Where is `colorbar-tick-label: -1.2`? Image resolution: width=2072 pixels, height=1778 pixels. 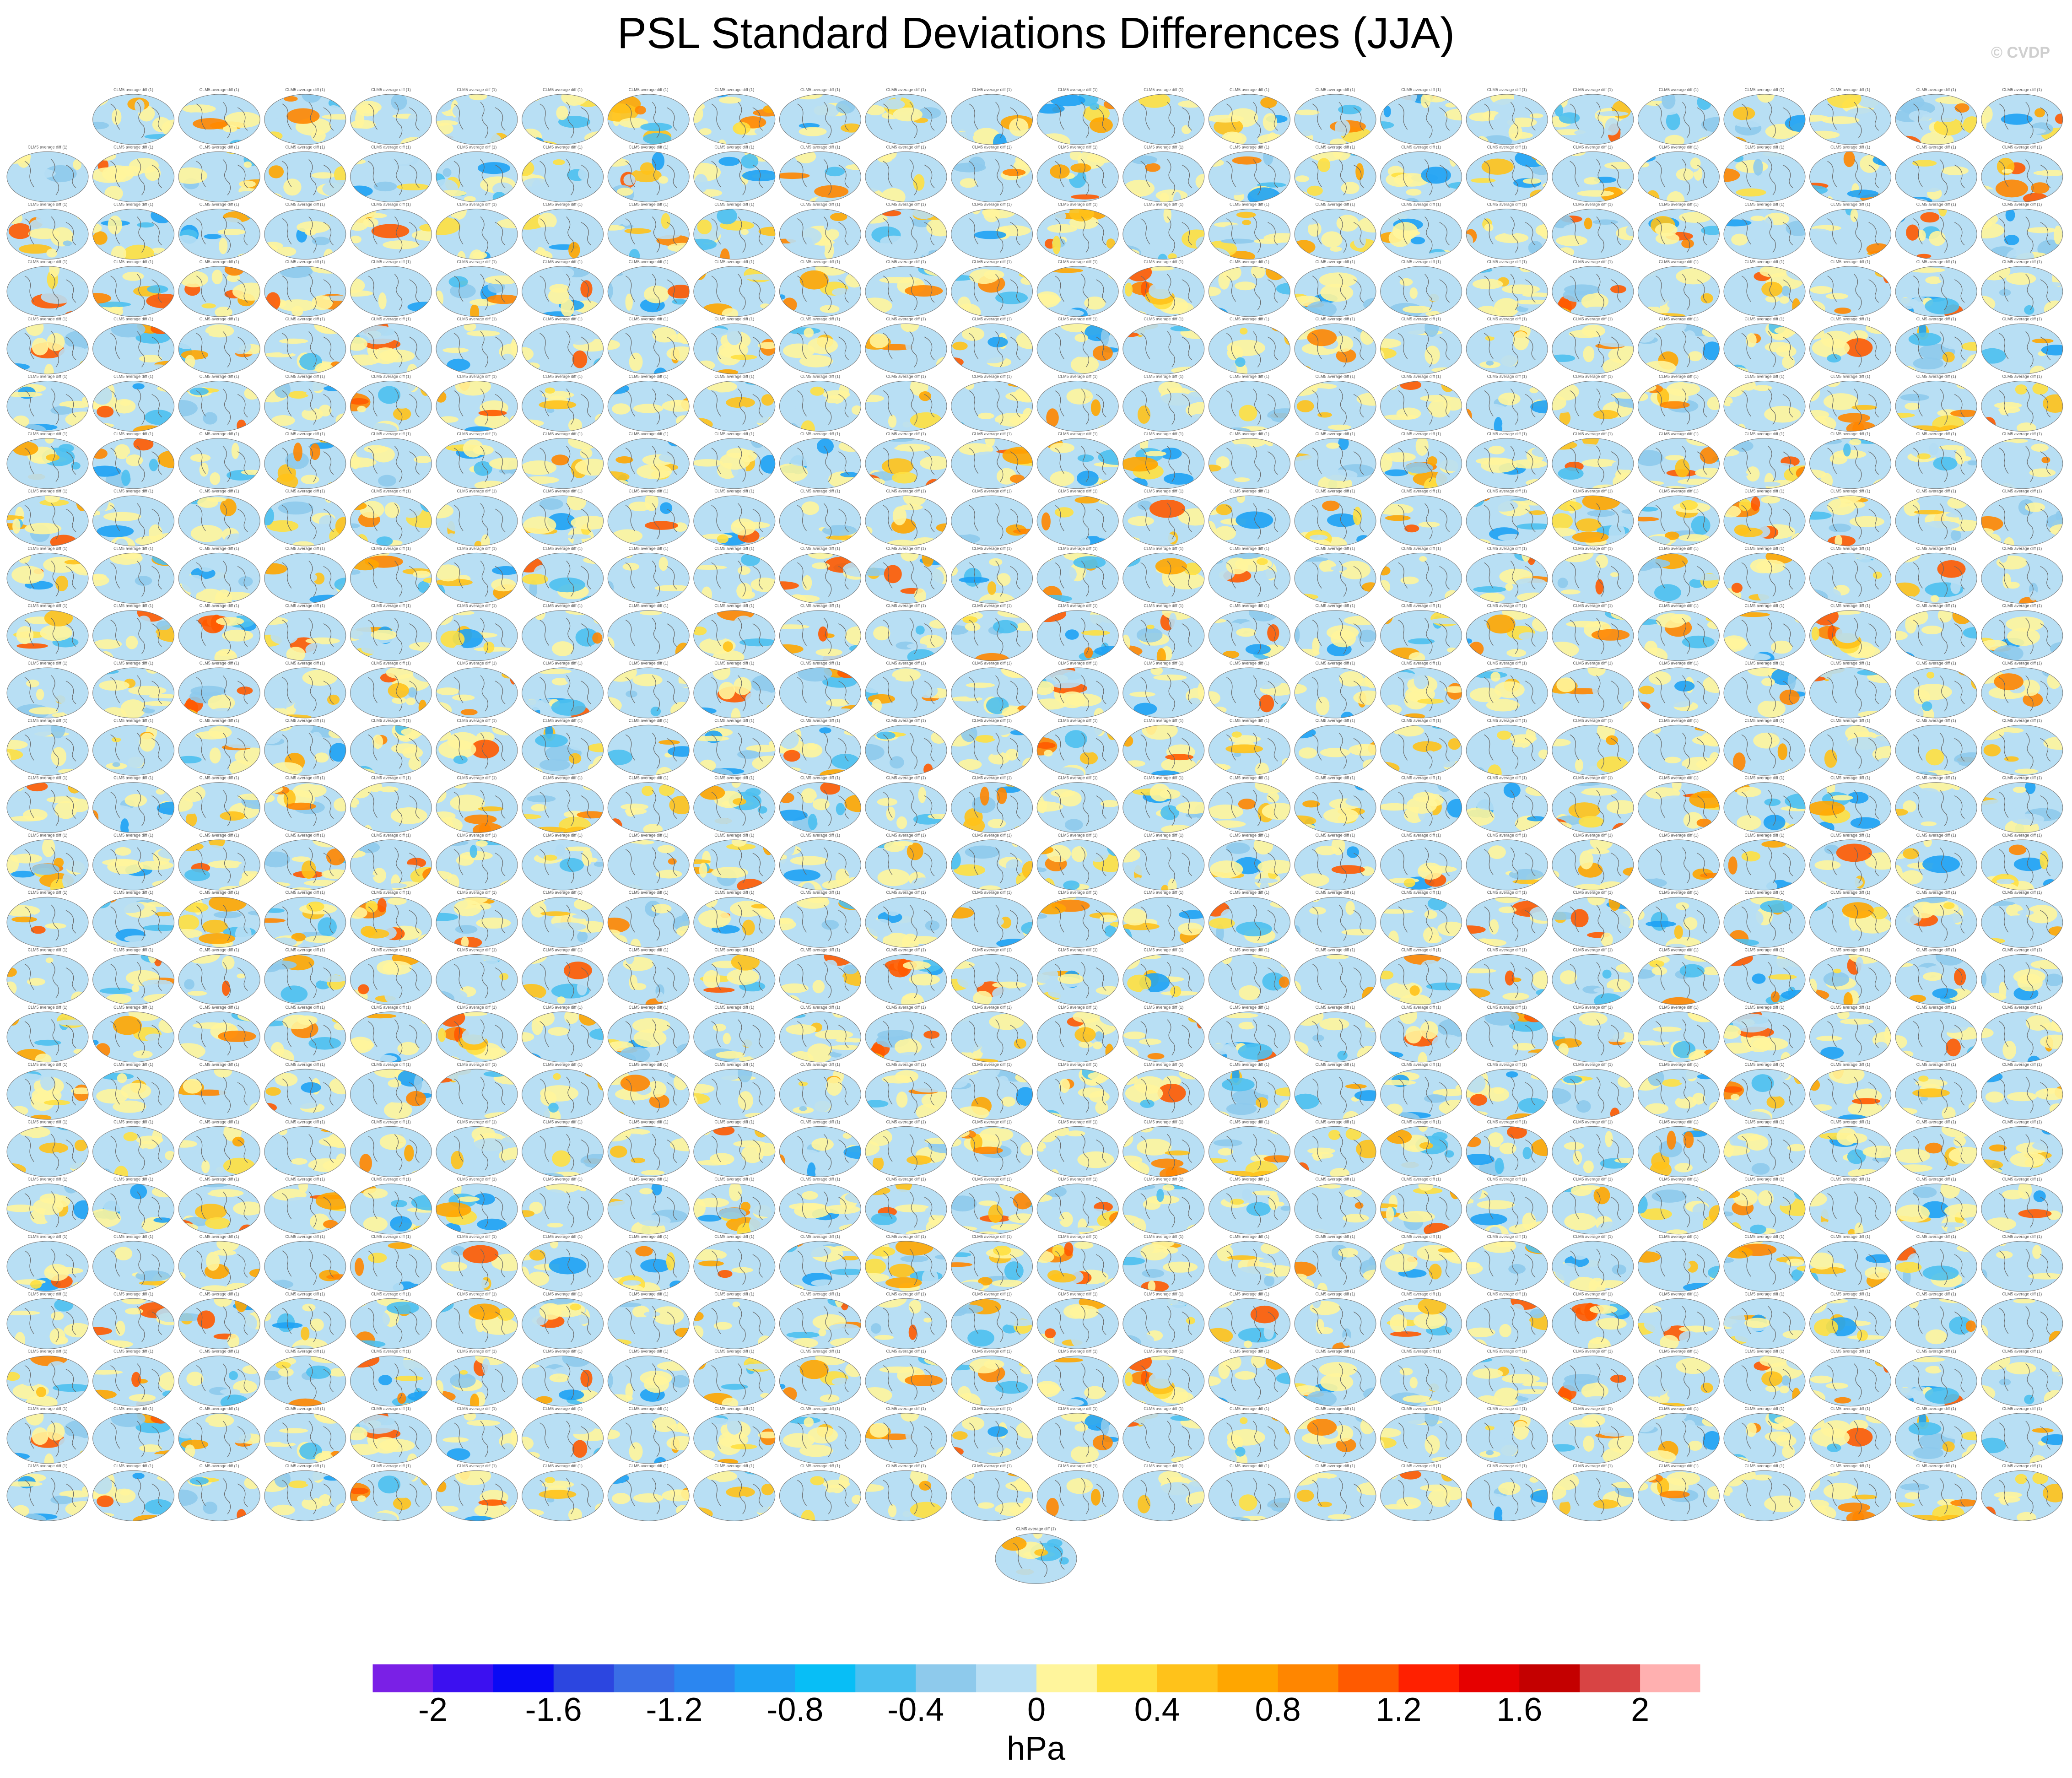 colorbar-tick-label: -1.2 is located at coordinates (674, 1710).